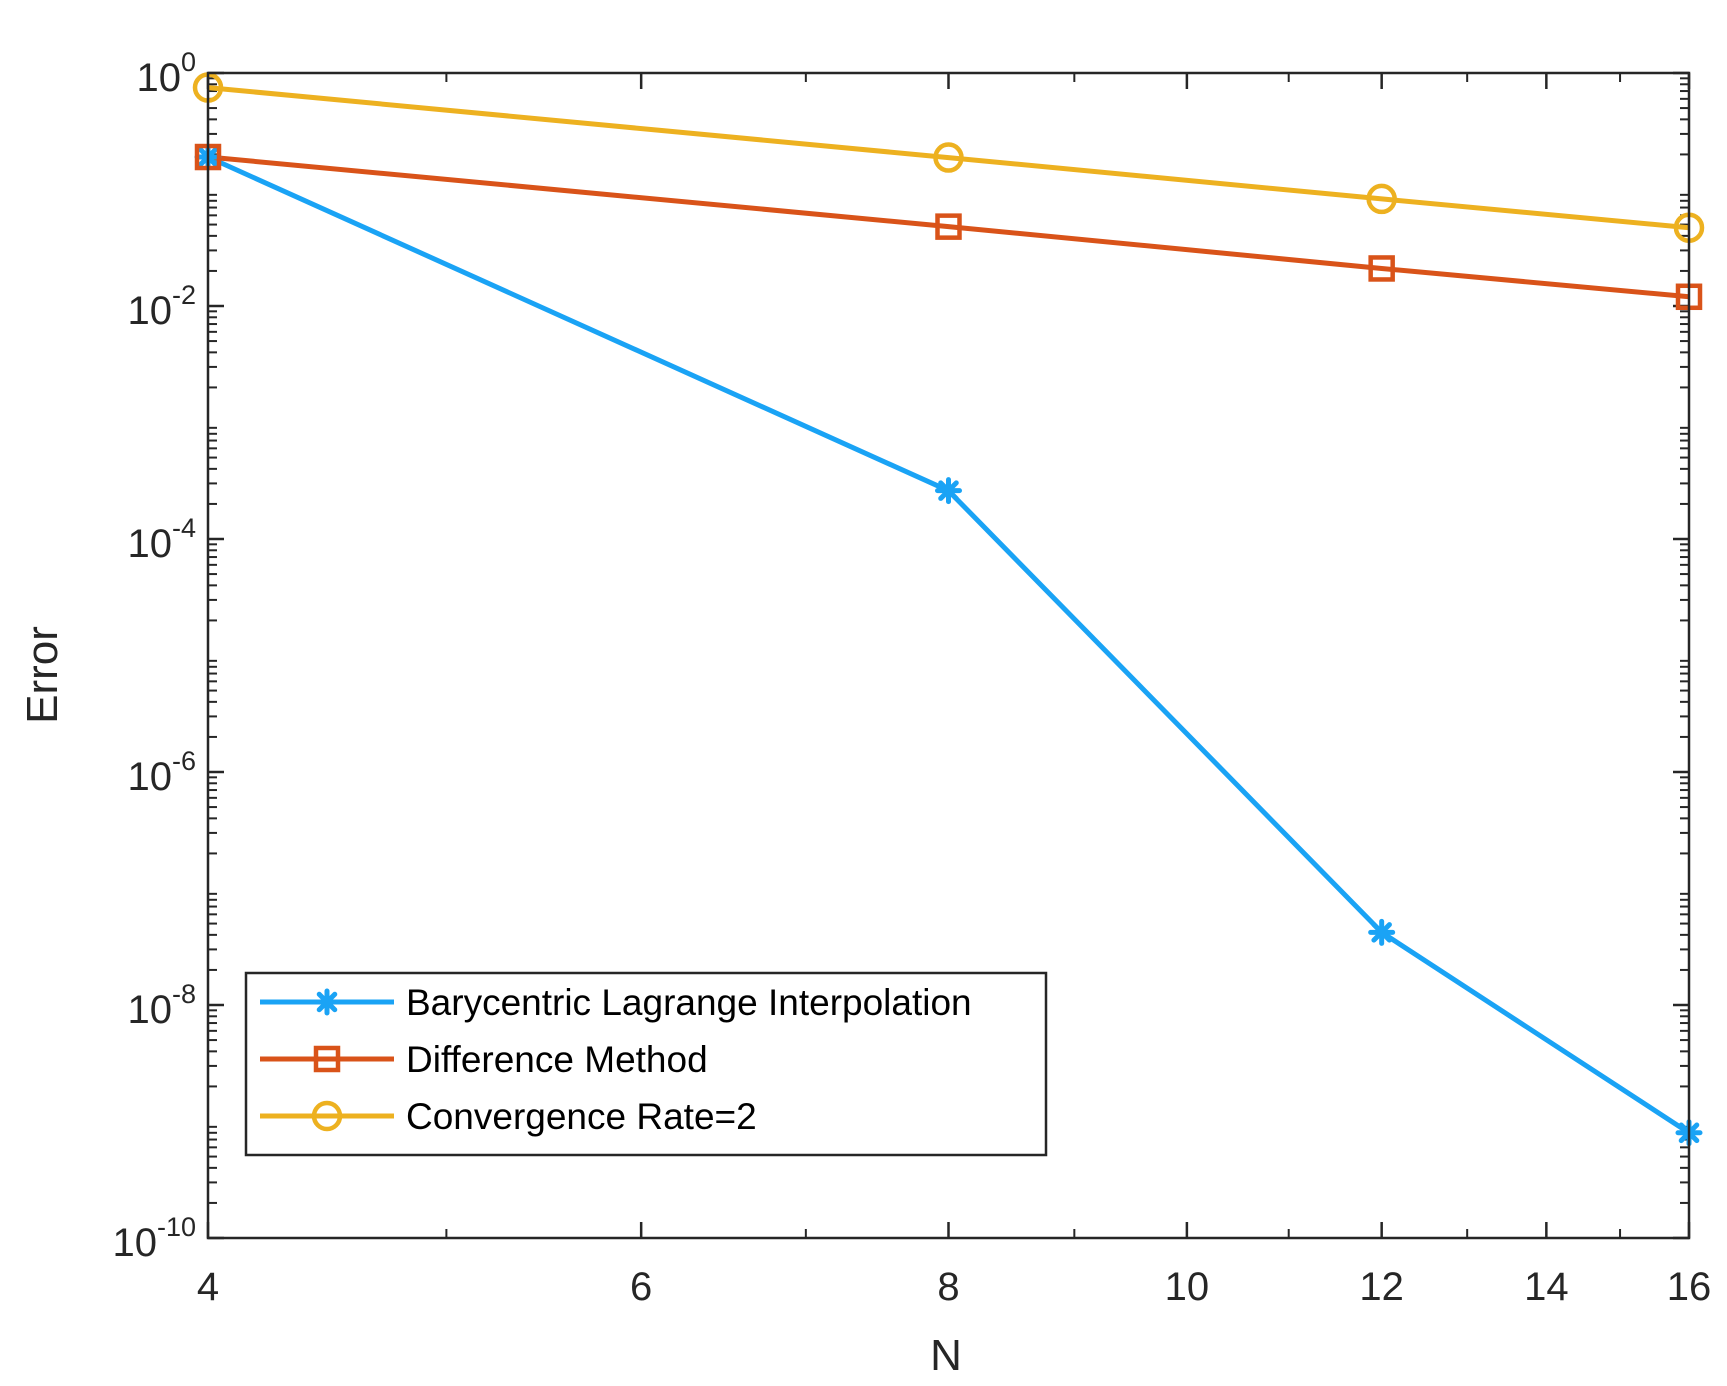 The height and width of the screenshot is (1386, 1727). I want to click on y-tick-label: 10⁻², so click(161, 306).